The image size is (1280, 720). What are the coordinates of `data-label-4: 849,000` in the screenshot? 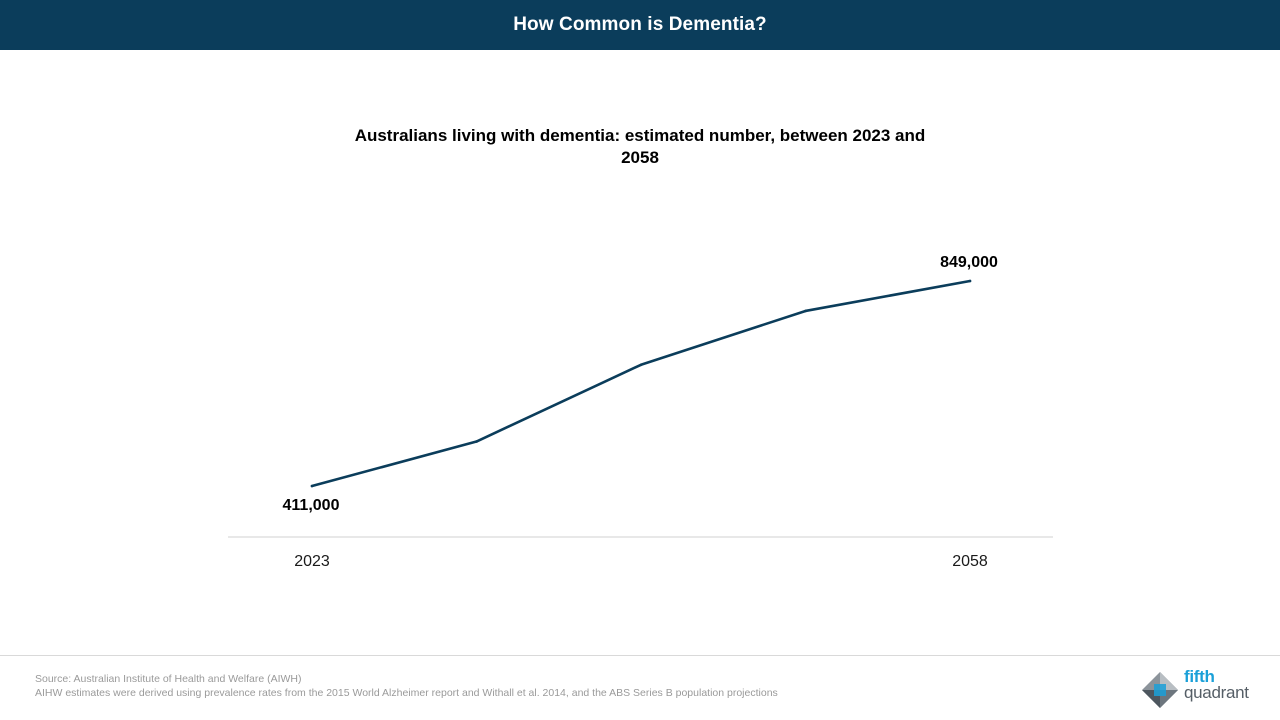 It's located at (969, 262).